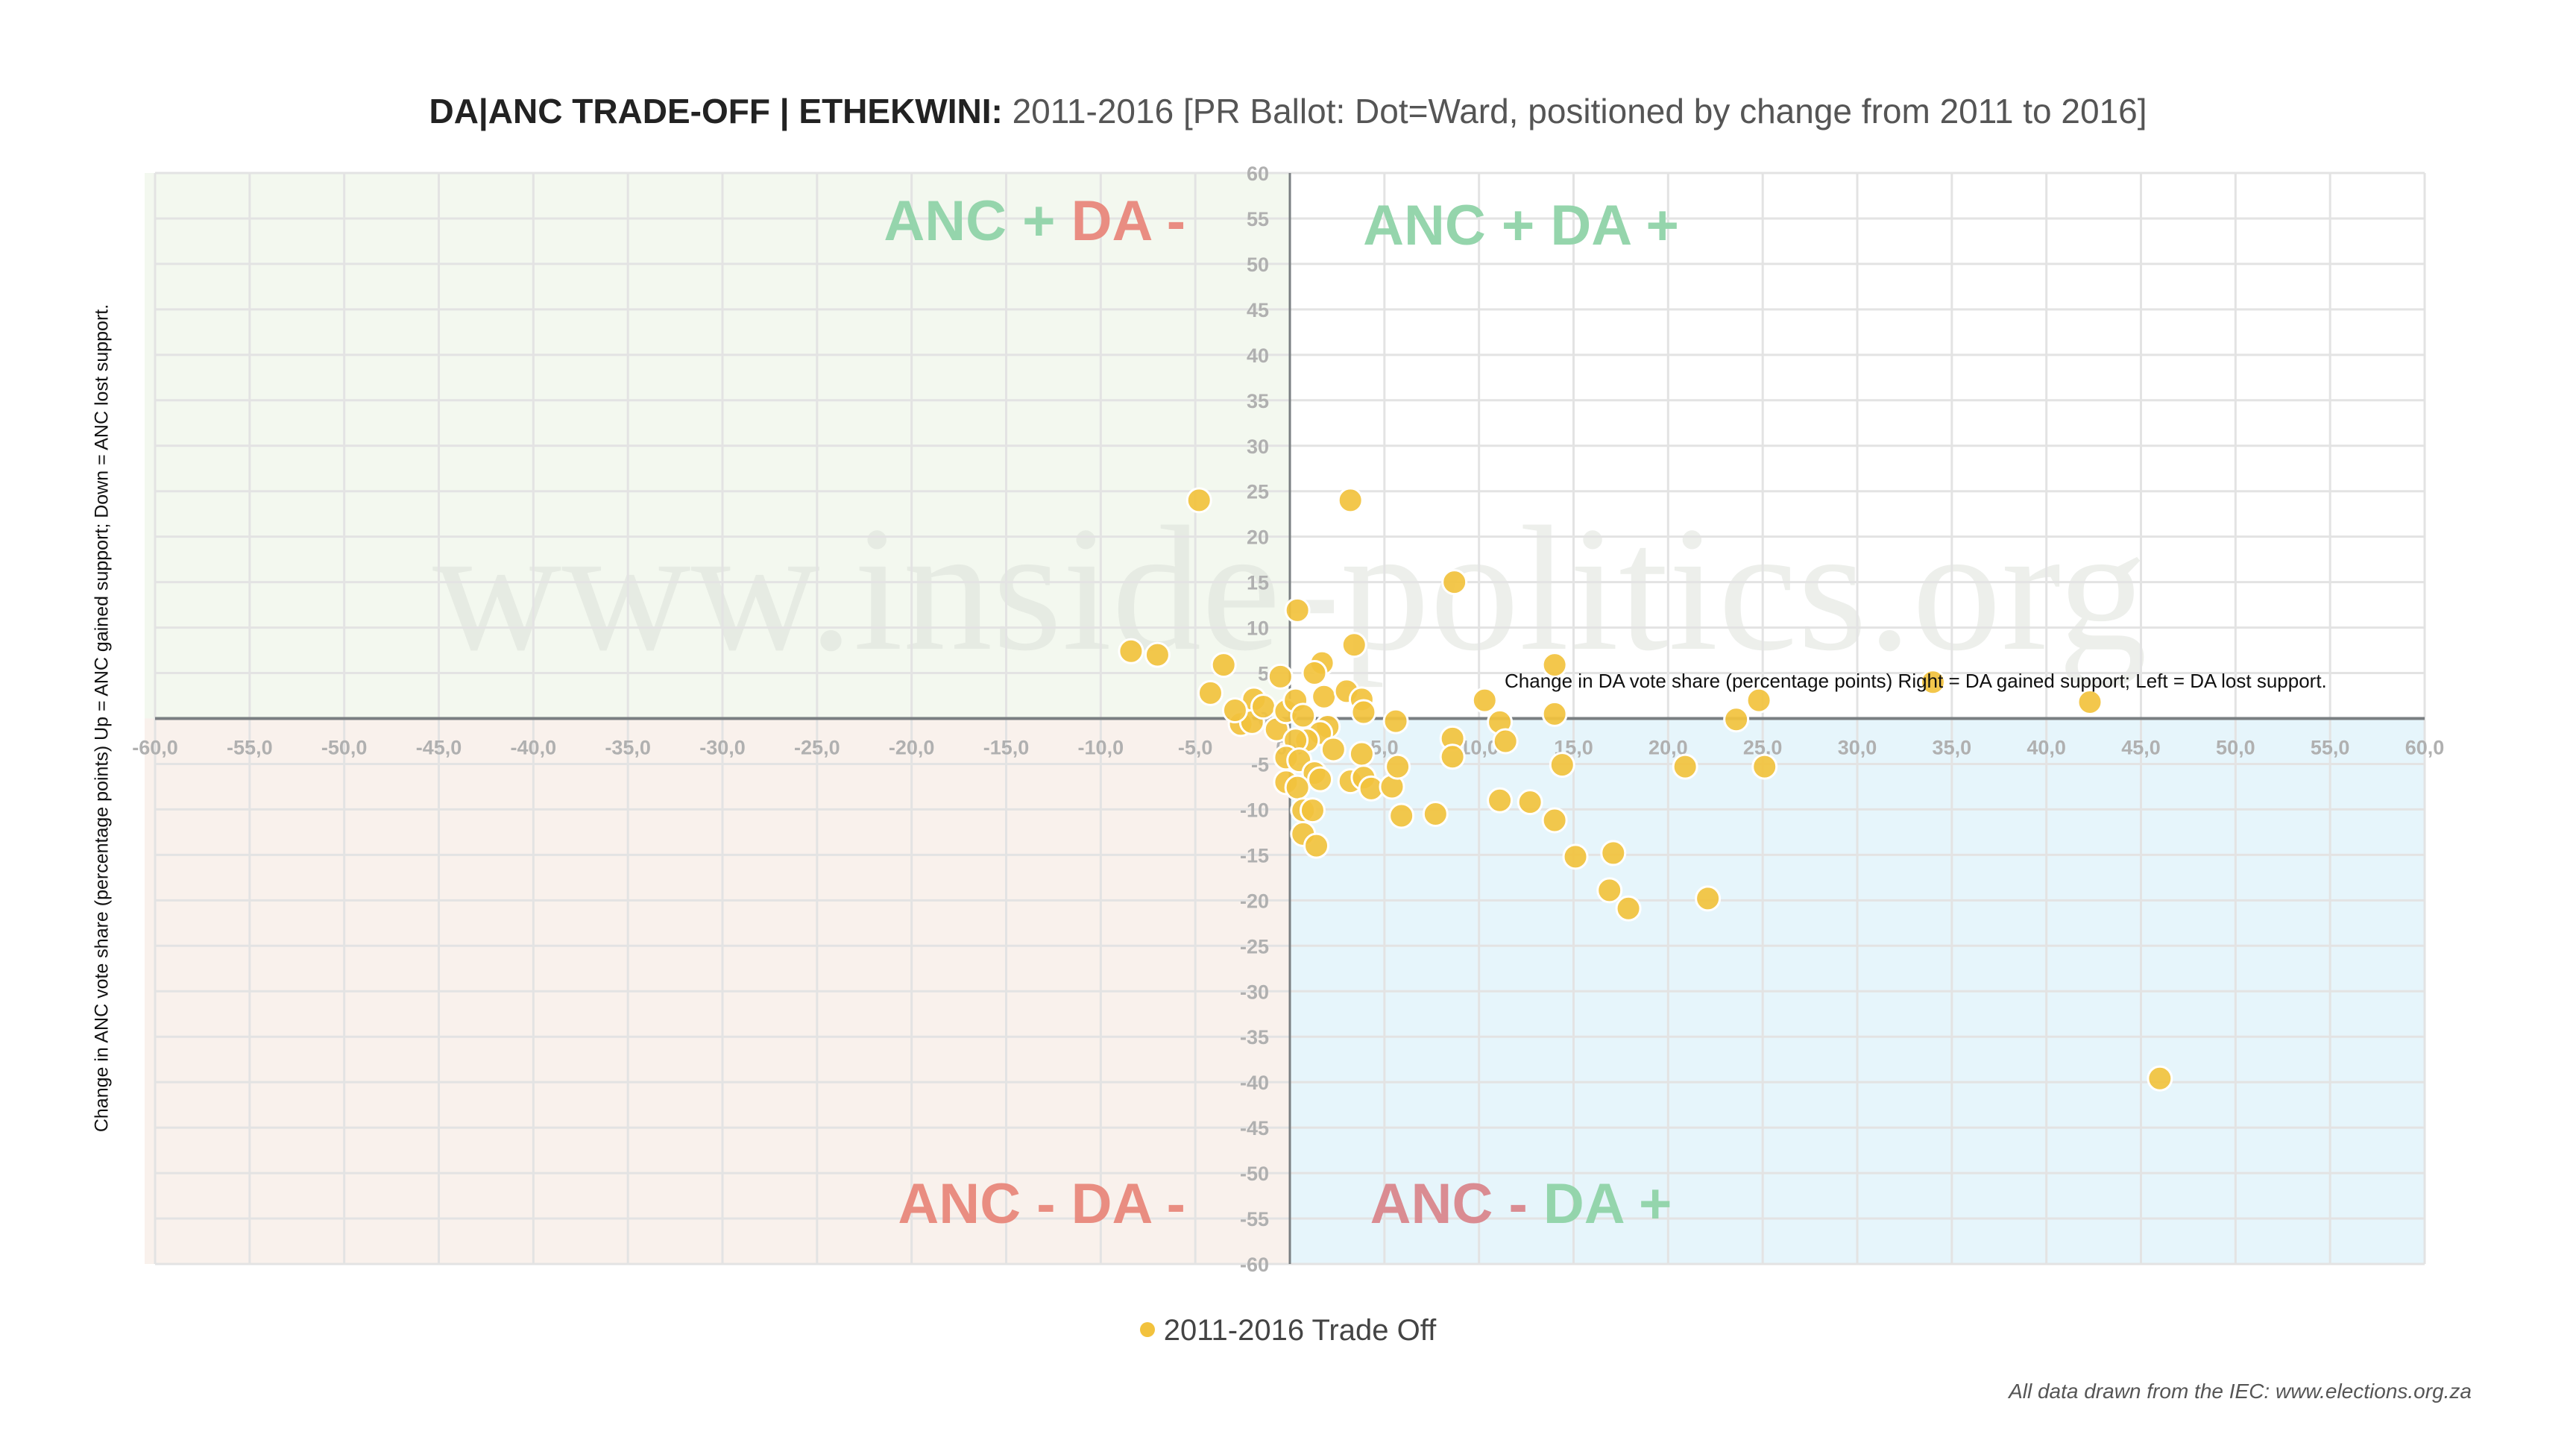 This screenshot has height=1437, width=2576. I want to click on y-tick-label: -10, so click(1254, 810).